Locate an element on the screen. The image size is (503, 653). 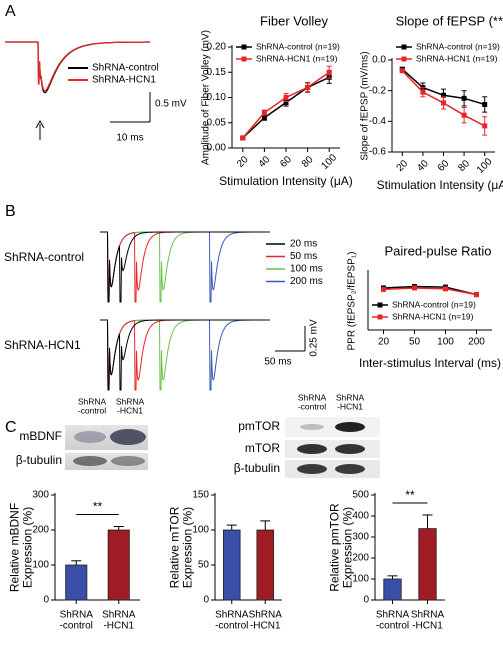
x-tick-label: 80 is located at coordinates (464, 166).